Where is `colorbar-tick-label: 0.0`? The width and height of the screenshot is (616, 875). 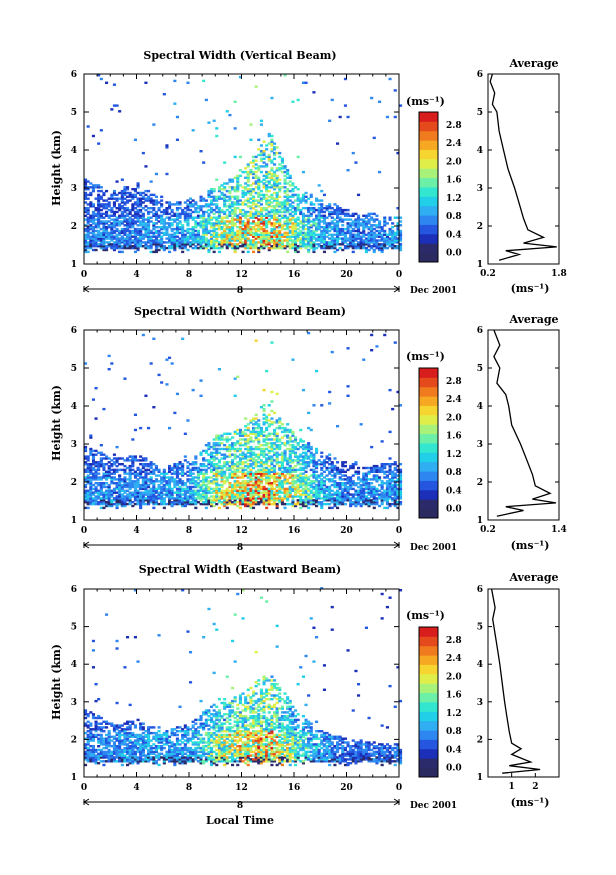
colorbar-tick-label: 0.0 is located at coordinates (454, 254).